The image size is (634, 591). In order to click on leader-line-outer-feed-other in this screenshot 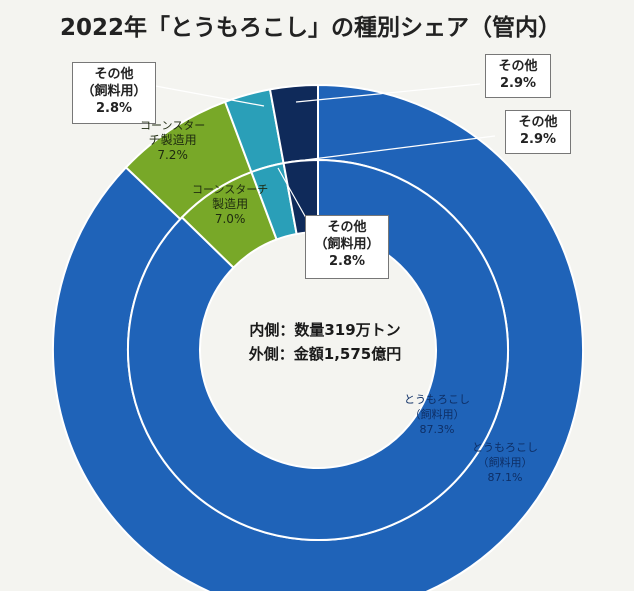, I will do `click(207, 95)`.